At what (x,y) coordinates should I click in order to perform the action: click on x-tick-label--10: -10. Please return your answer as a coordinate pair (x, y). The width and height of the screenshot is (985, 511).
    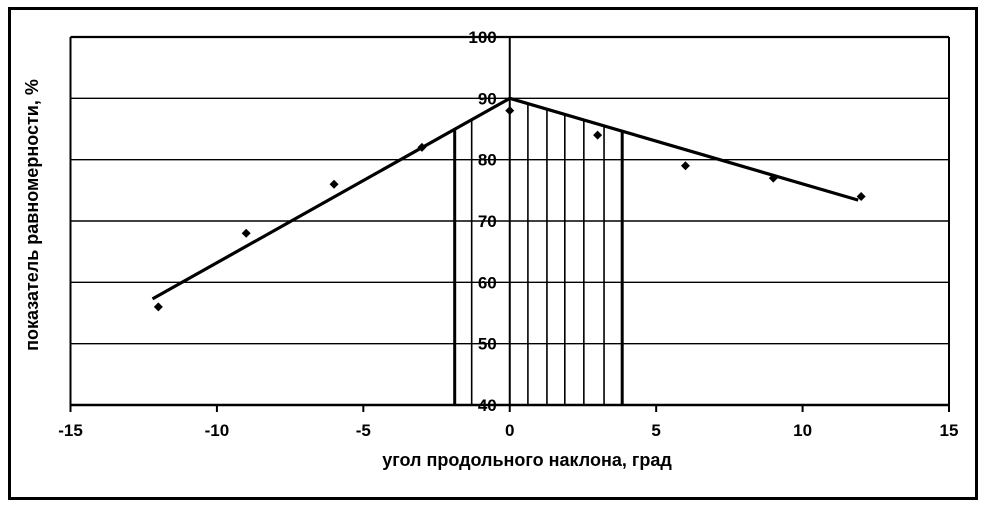
    Looking at the image, I should click on (217, 430).